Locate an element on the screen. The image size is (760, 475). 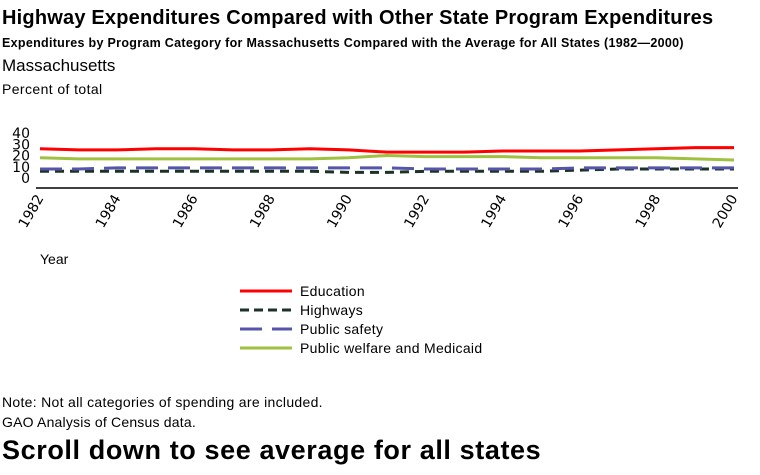
x-tick-label: 1994 is located at coordinates (494, 211).